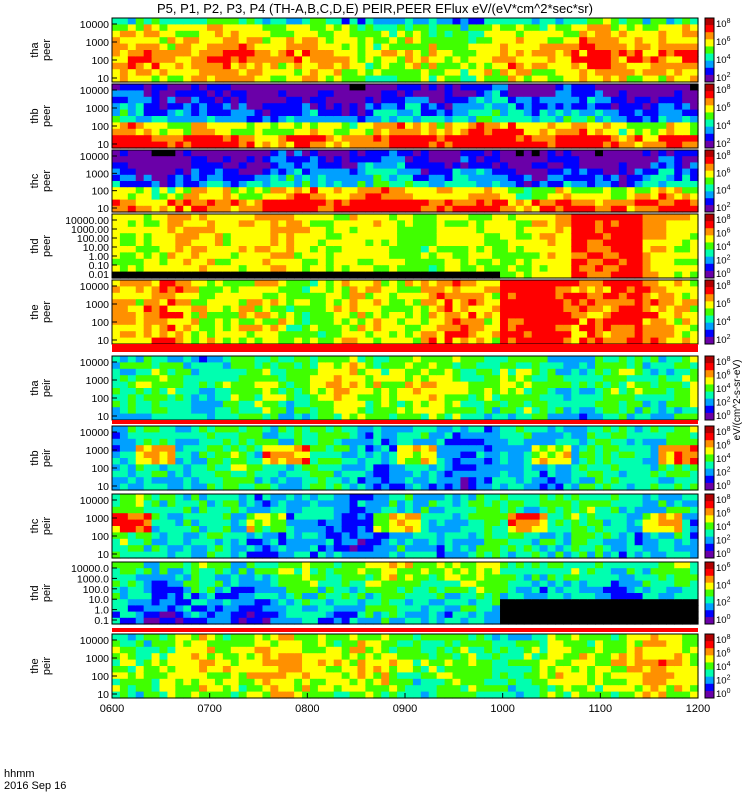  I want to click on colorbar-step, so click(709, 298).